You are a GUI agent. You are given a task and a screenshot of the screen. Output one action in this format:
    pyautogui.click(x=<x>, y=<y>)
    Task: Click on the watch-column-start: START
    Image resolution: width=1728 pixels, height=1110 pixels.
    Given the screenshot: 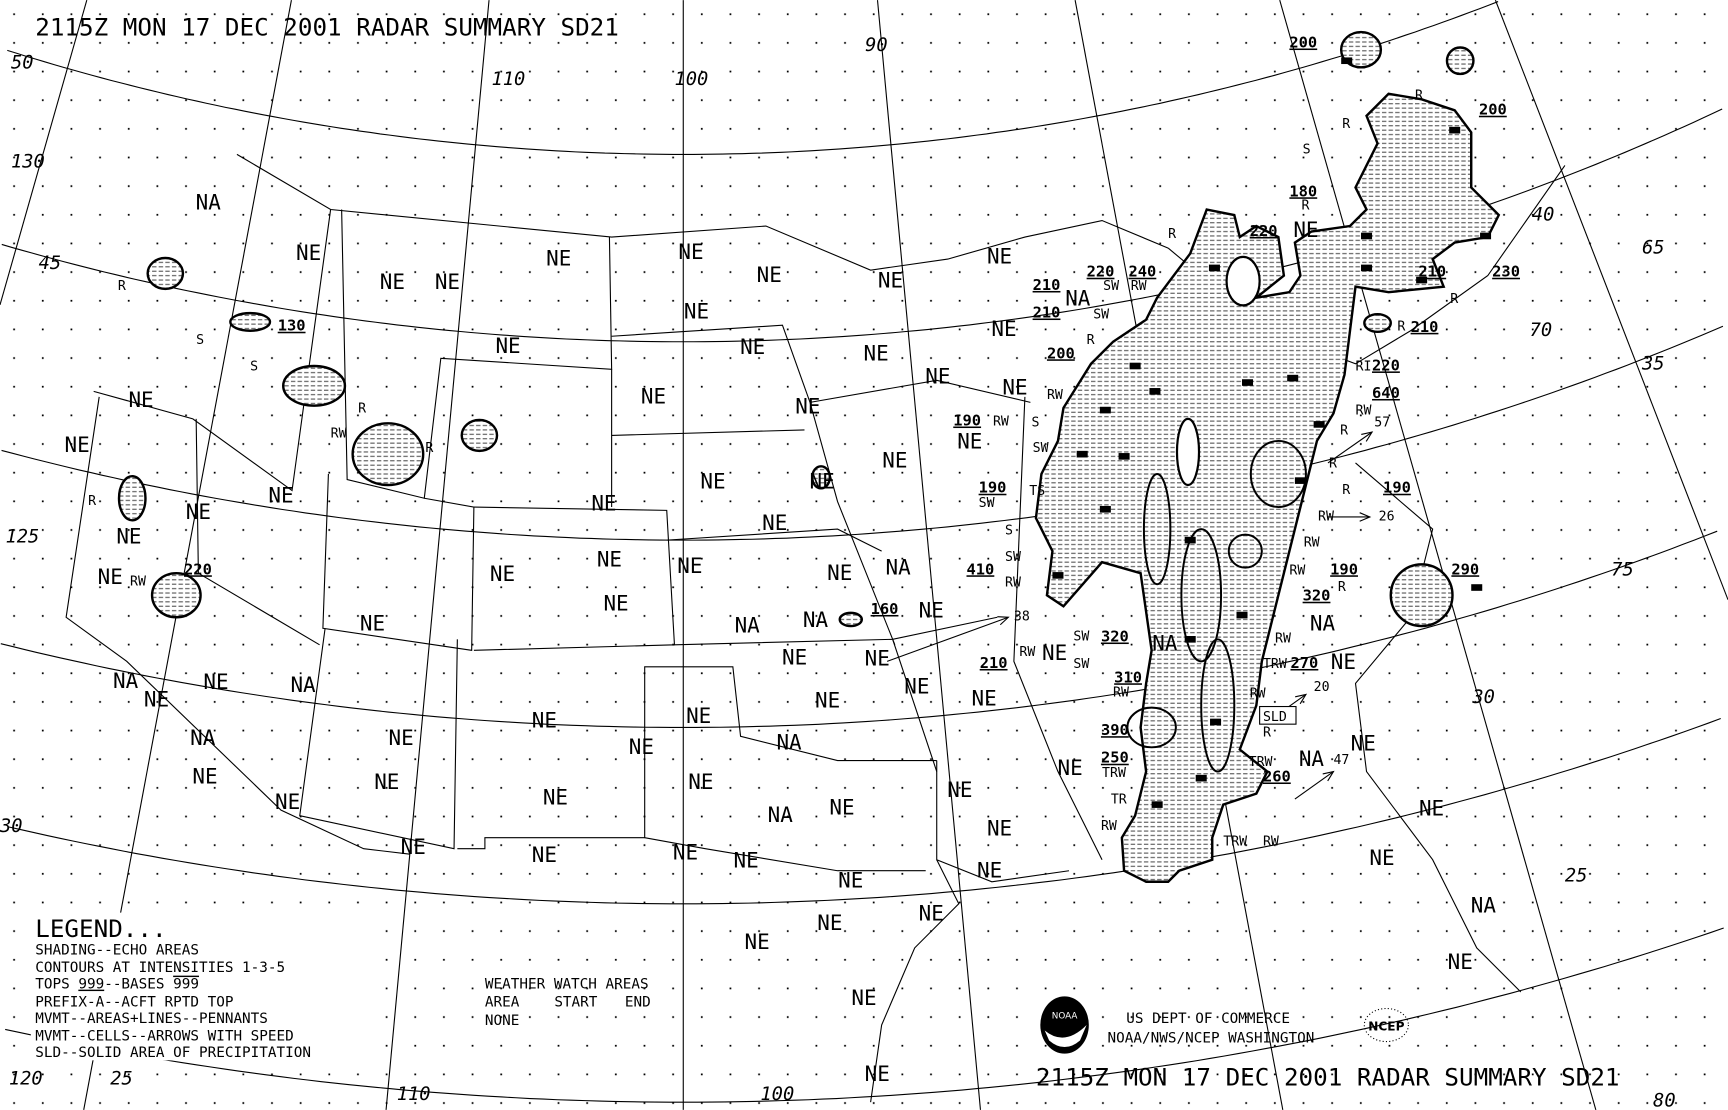 What is the action you would take?
    pyautogui.click(x=575, y=1002)
    